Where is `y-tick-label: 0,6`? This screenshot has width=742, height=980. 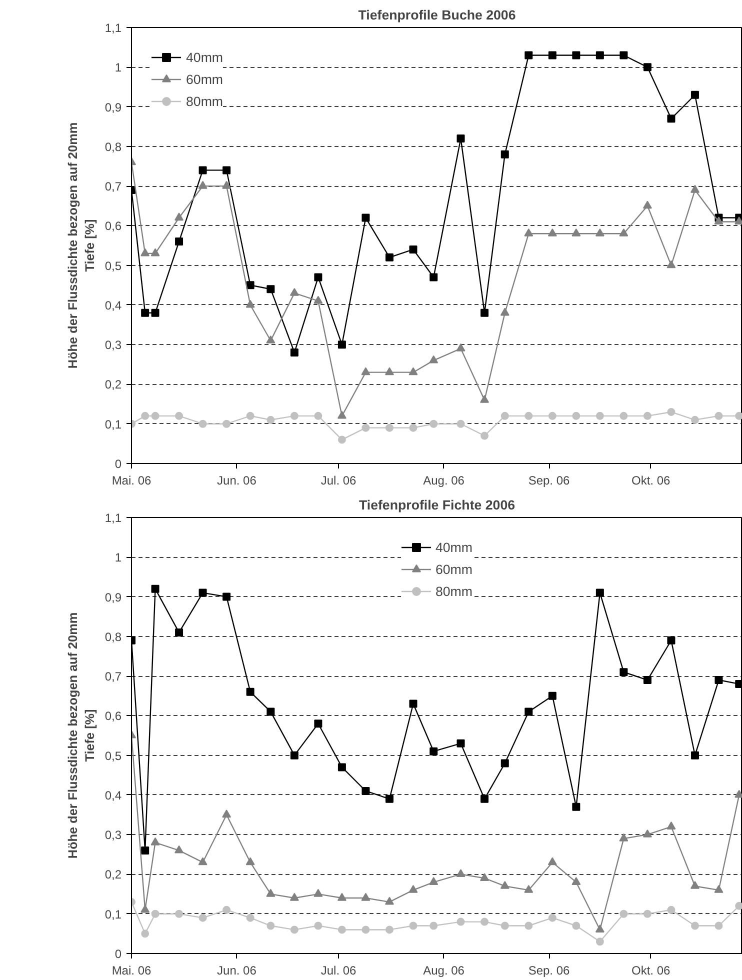
y-tick-label: 0,6 is located at coordinates (113, 716).